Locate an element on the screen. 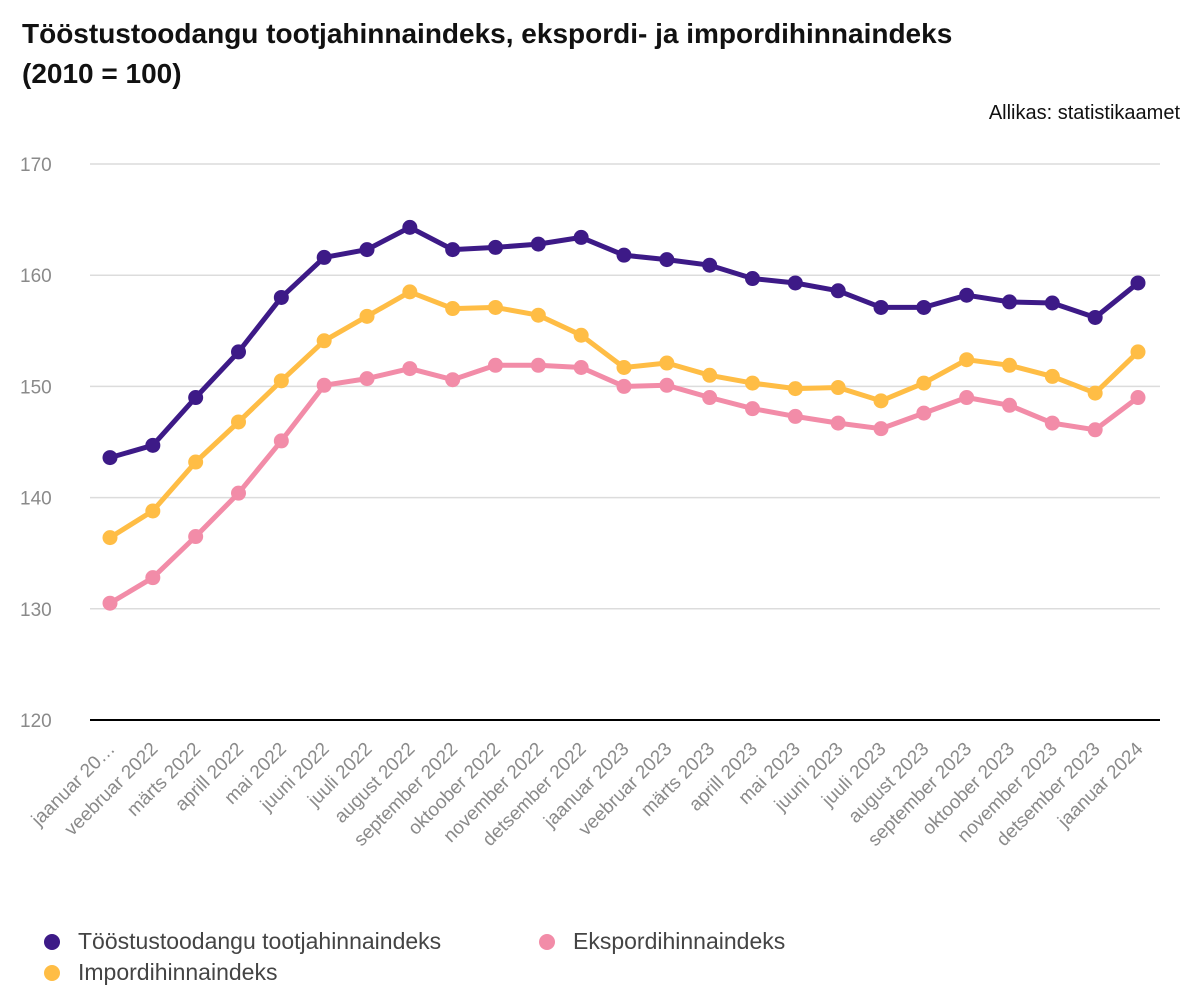 The height and width of the screenshot is (1000, 1200). legend-item-ekspordihinnaindeks: Ekspordihinnaindeks is located at coordinates (662, 941).